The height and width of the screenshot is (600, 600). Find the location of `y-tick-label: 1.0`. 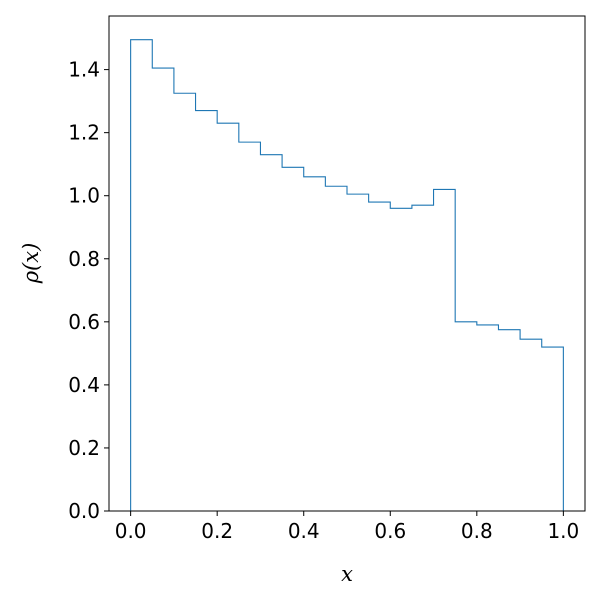

y-tick-label: 1.0 is located at coordinates (84, 196).